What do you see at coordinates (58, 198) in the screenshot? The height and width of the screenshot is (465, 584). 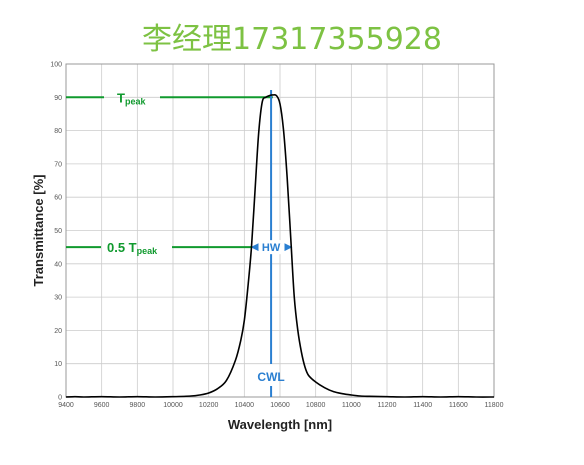 I see `y-tick-label: 60` at bounding box center [58, 198].